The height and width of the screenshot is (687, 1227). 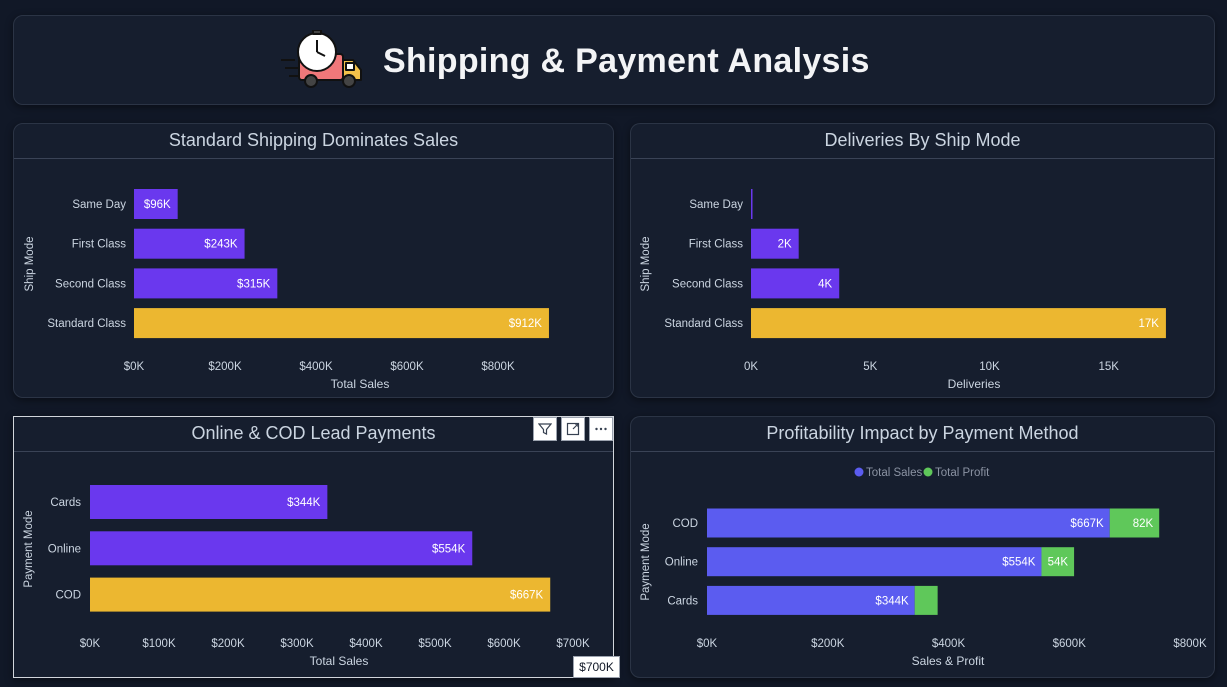 What do you see at coordinates (626, 60) in the screenshot?
I see `page-title: Shipping & Payment Analysis` at bounding box center [626, 60].